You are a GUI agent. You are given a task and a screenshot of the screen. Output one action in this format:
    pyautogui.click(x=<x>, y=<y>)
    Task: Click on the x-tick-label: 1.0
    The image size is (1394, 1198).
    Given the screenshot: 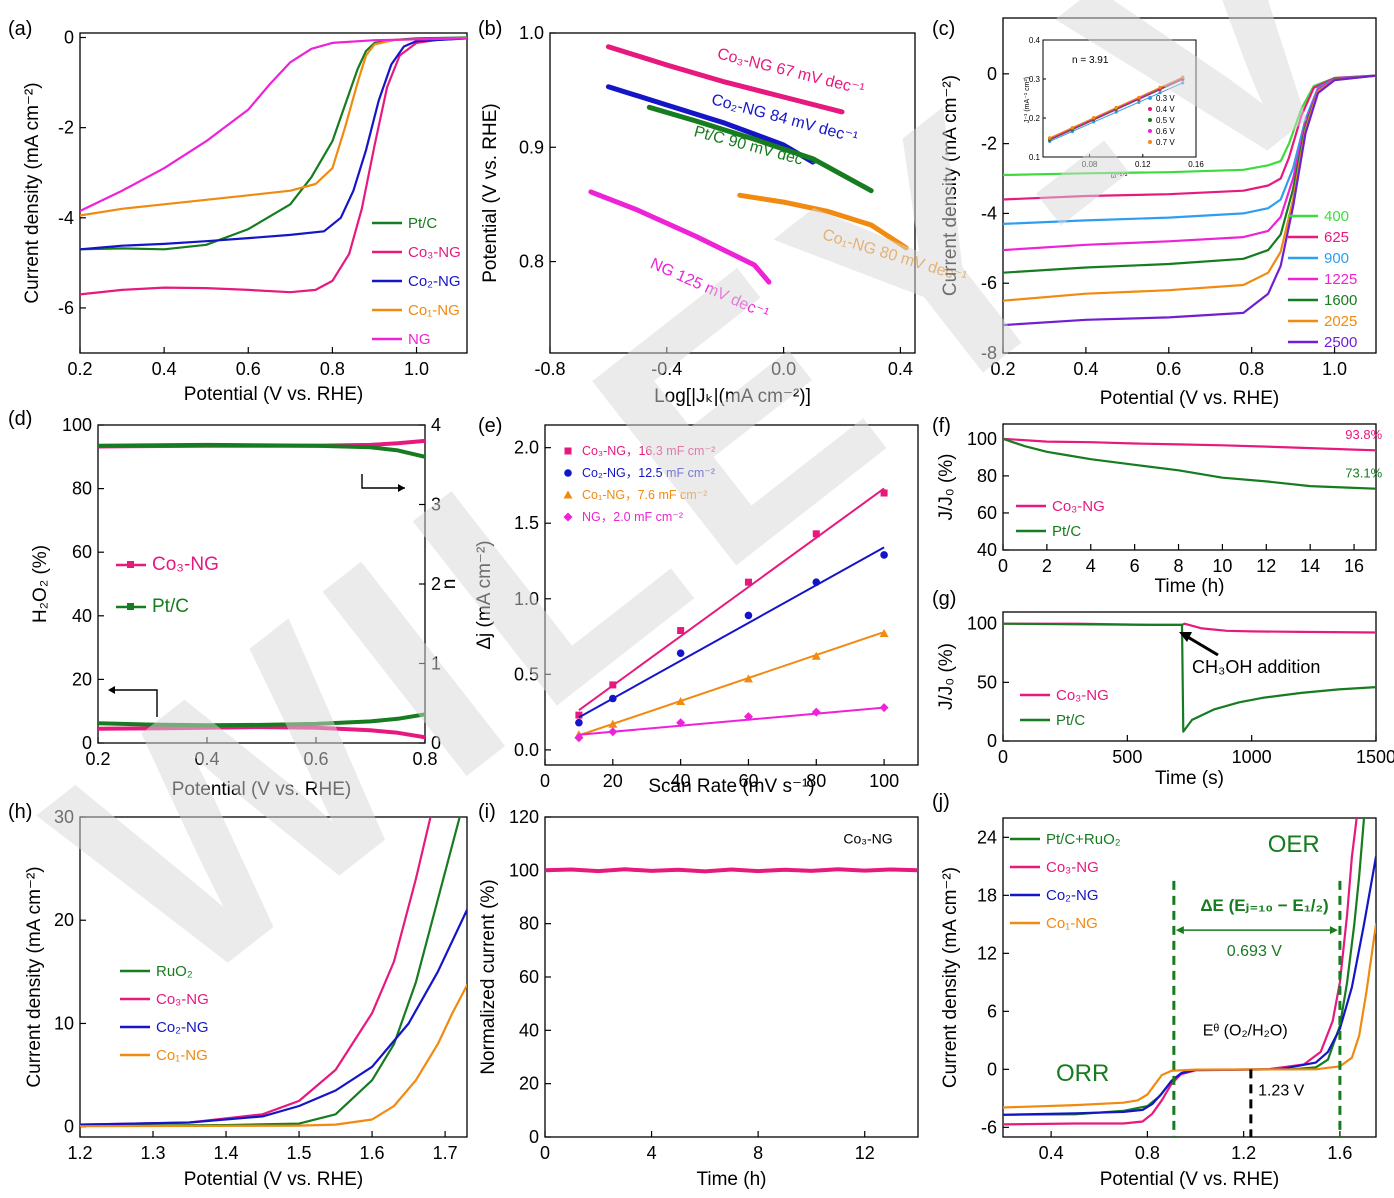 What is the action you would take?
    pyautogui.click(x=1334, y=369)
    